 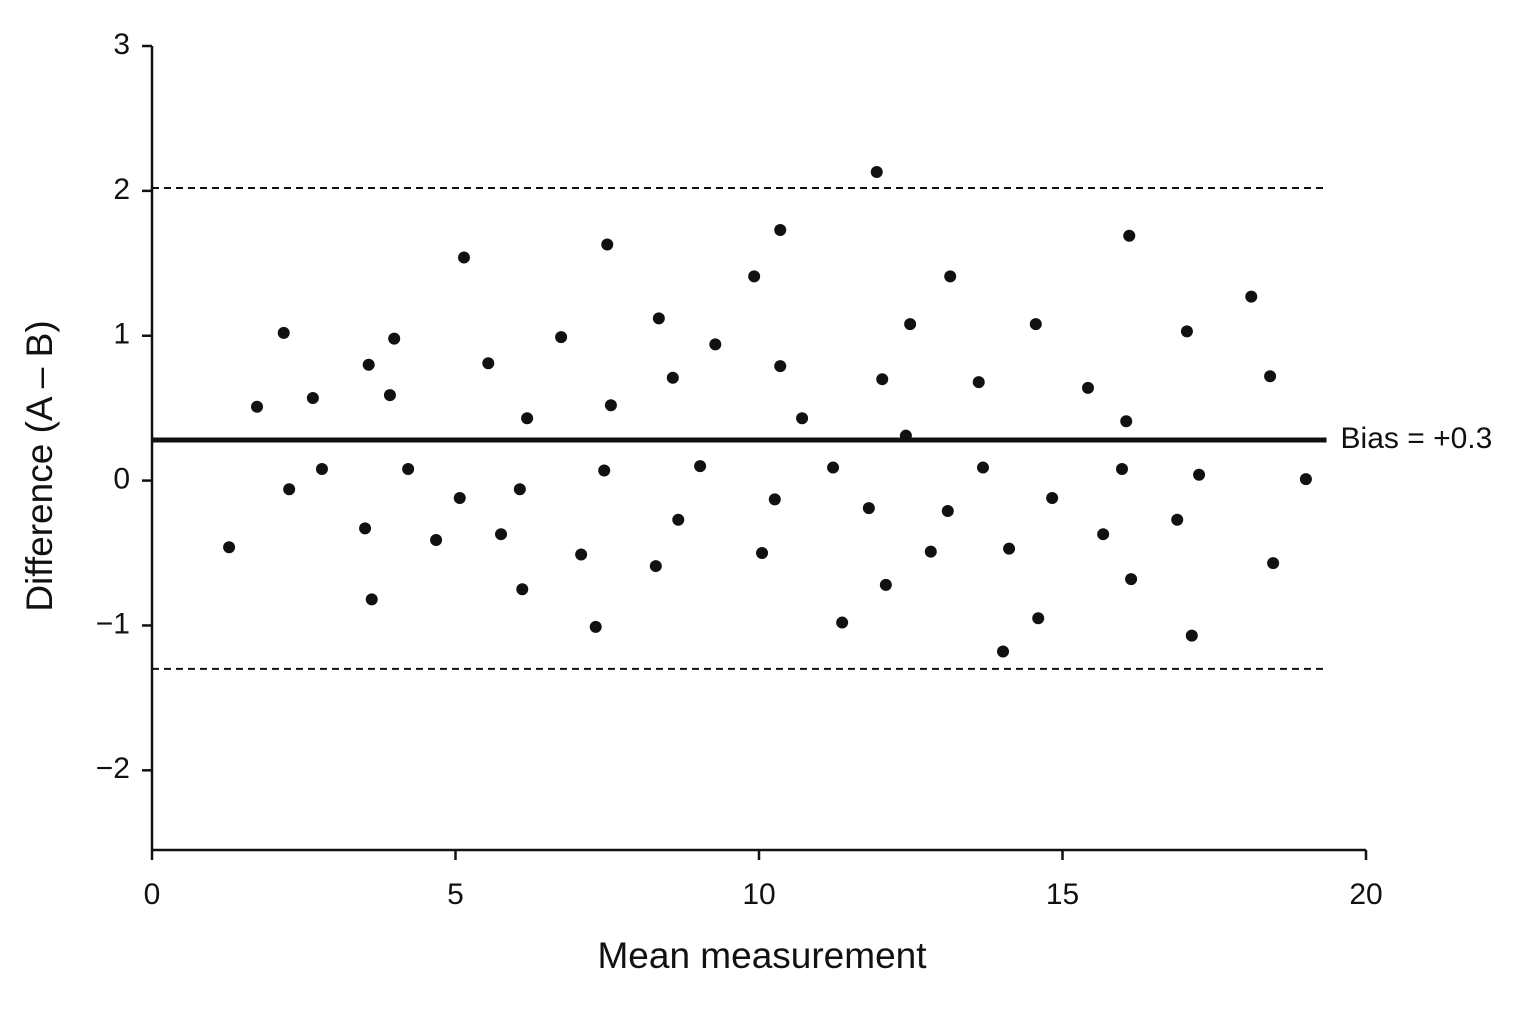 I want to click on y-tick-label: −2, so click(x=113, y=768).